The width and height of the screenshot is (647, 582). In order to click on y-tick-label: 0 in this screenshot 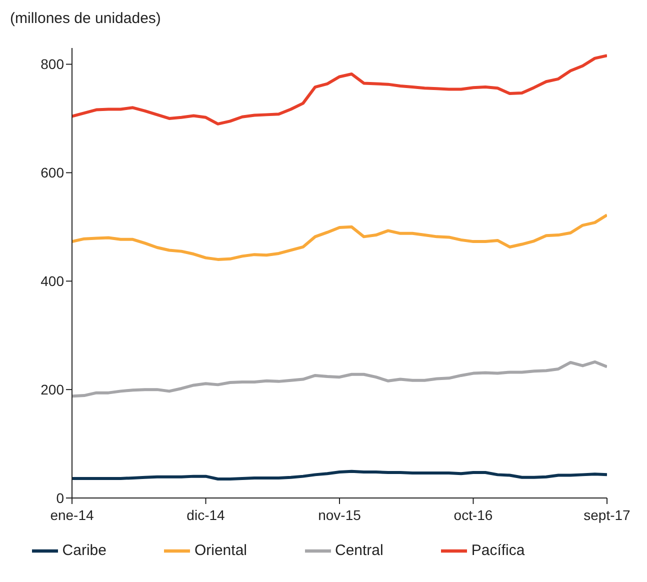, I will do `click(60, 498)`.